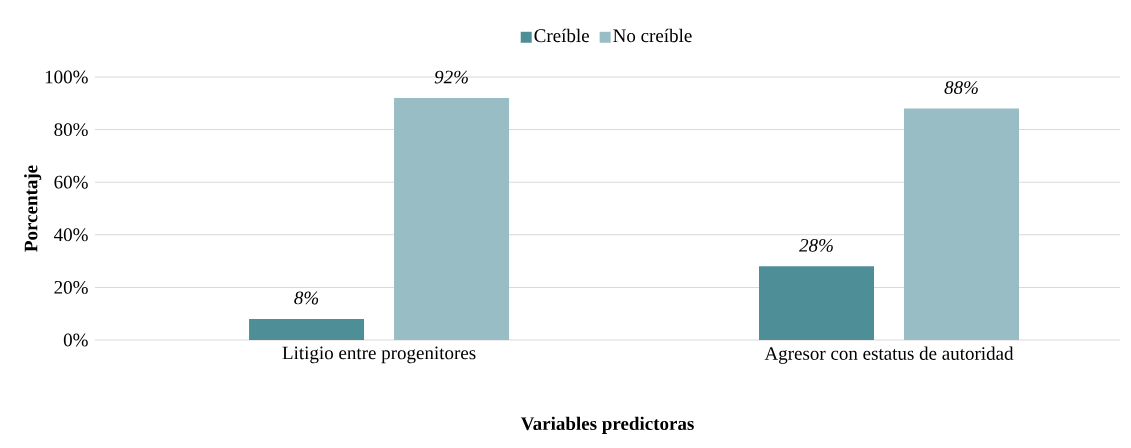 The image size is (1131, 448). Describe the element at coordinates (33, 208) in the screenshot. I see `y-axis-title: Porcentaje` at that location.